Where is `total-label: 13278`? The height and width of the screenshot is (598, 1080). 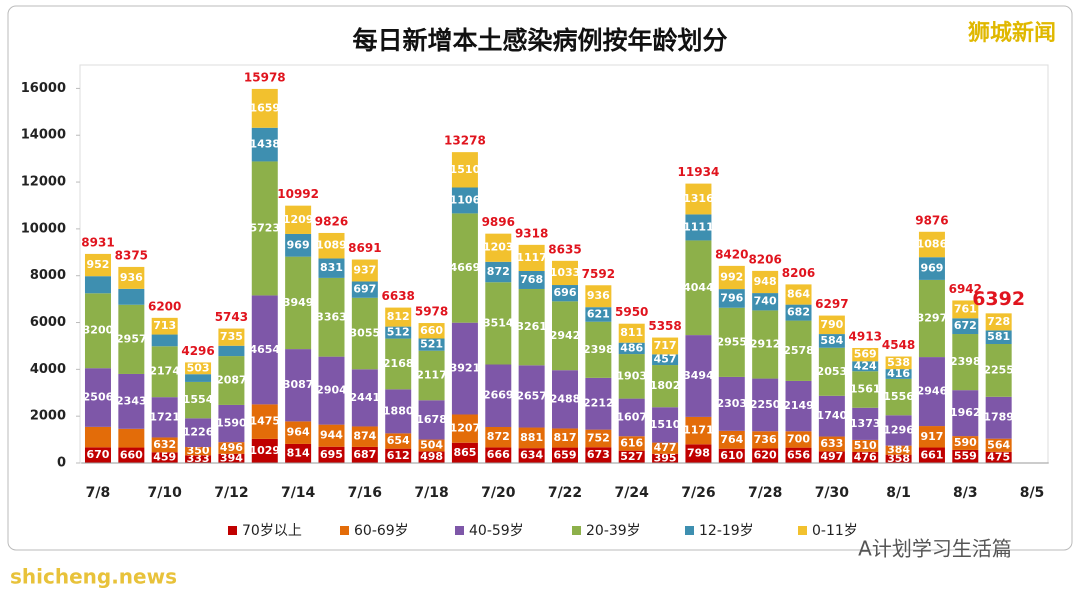 total-label: 13278 is located at coordinates (465, 141).